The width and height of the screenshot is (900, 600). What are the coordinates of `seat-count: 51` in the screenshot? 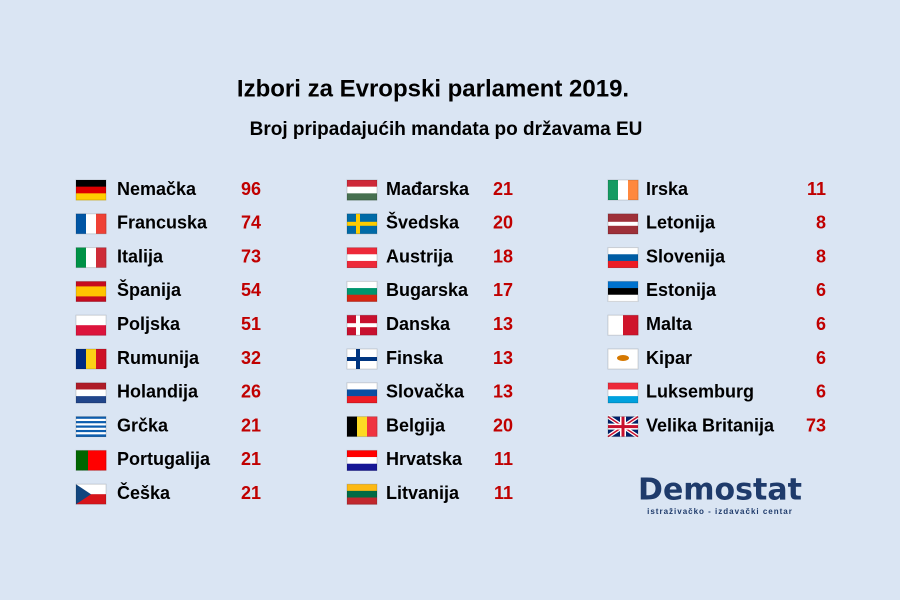 It's located at (251, 324).